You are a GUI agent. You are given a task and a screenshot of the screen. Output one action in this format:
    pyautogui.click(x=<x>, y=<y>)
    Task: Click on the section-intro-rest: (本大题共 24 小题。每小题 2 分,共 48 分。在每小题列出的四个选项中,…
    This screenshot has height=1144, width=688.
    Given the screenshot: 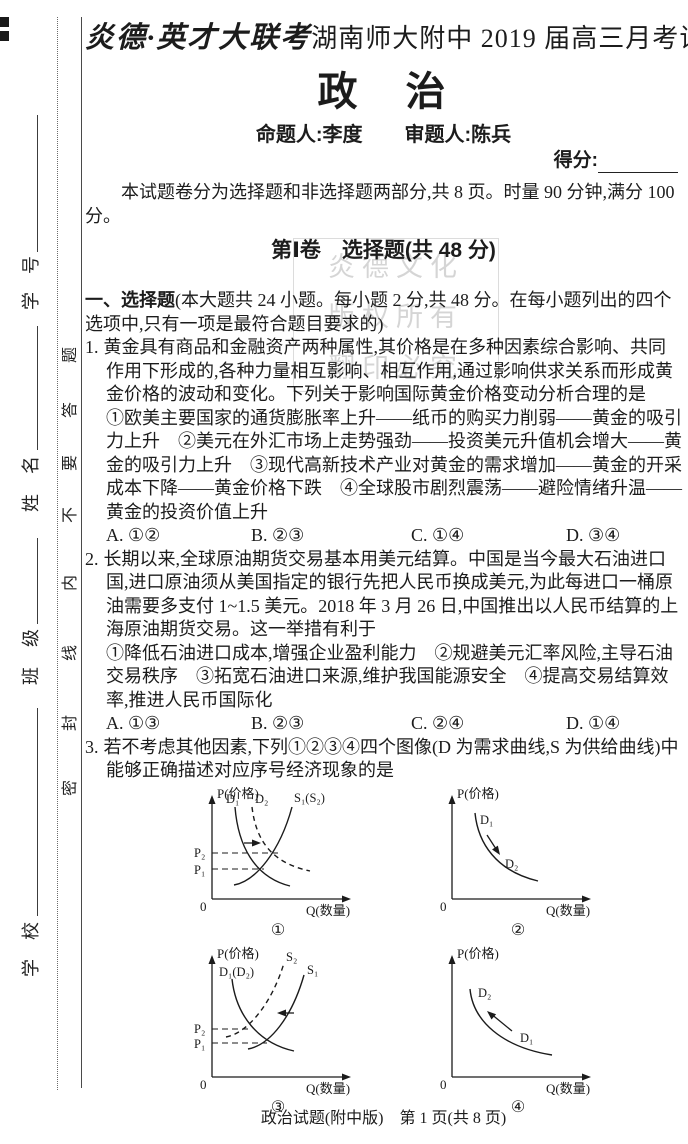 What is the action you would take?
    pyautogui.click(x=378, y=312)
    